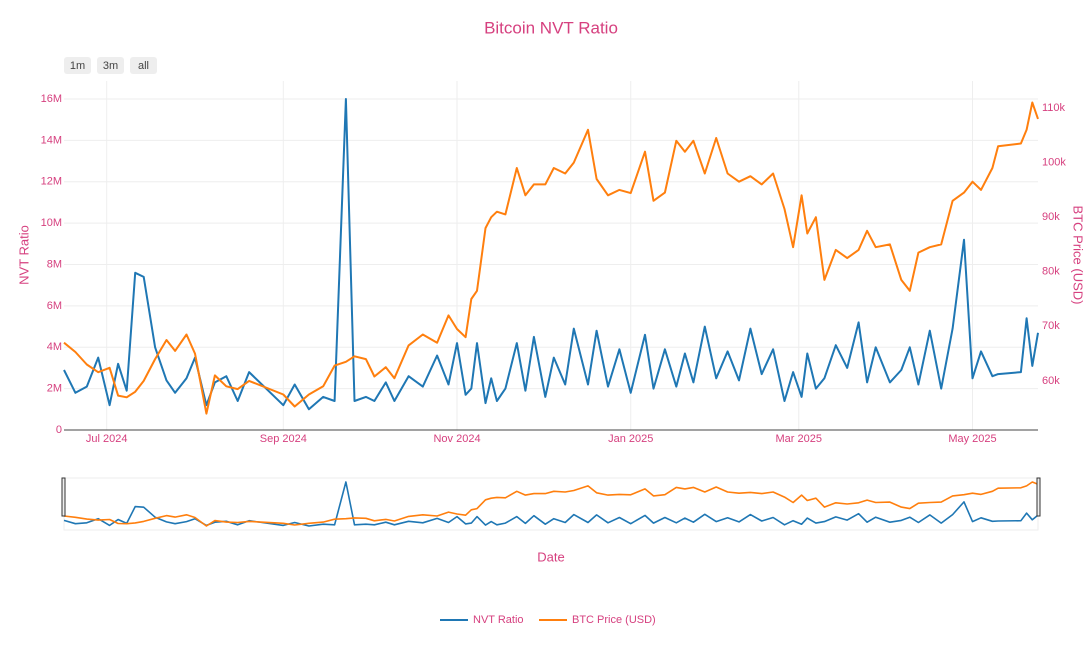 The height and width of the screenshot is (646, 1088). What do you see at coordinates (551, 504) in the screenshot?
I see `range-slider-line` at bounding box center [551, 504].